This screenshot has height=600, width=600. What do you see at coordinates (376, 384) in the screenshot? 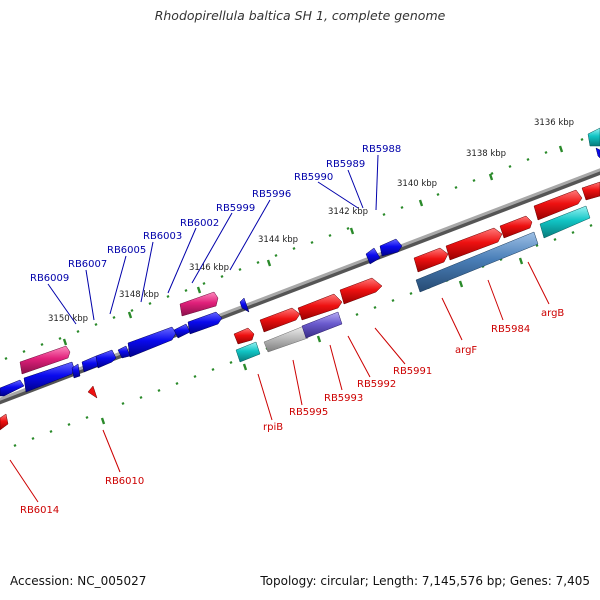
I see `gene-label: RB5992` at bounding box center [376, 384].